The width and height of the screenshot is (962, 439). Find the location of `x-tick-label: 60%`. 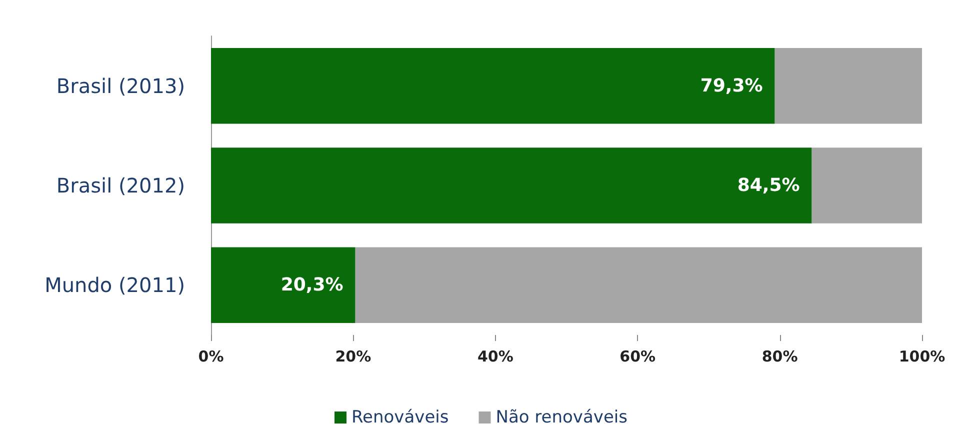

x-tick-label: 60% is located at coordinates (638, 357).